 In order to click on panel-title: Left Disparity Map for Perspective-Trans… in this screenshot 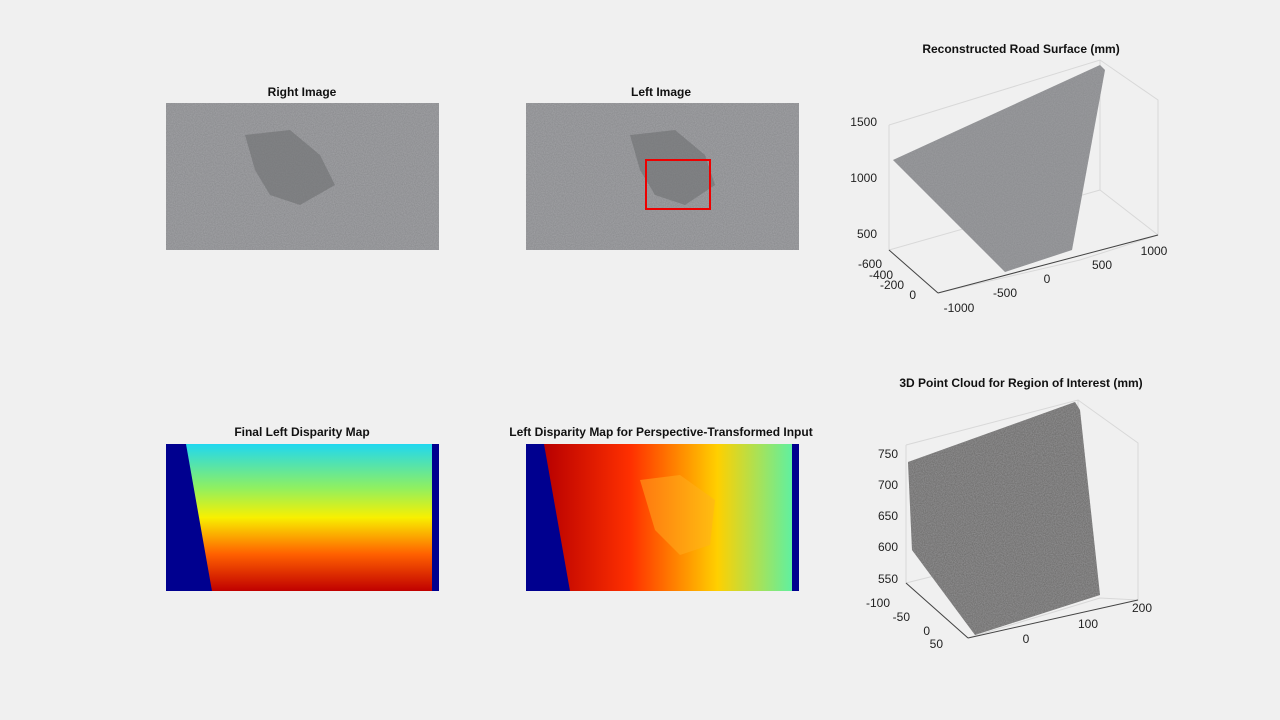, I will do `click(660, 432)`.